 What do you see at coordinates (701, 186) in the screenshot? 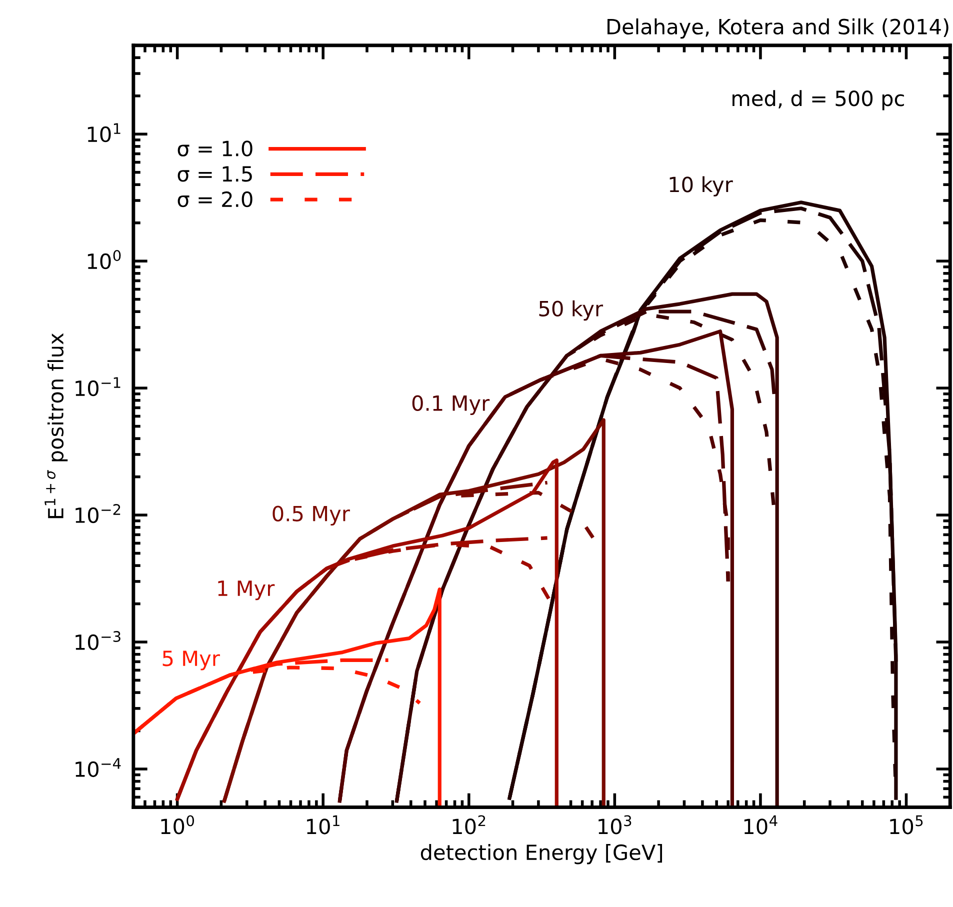
I see `annotation: 10 kyr` at bounding box center [701, 186].